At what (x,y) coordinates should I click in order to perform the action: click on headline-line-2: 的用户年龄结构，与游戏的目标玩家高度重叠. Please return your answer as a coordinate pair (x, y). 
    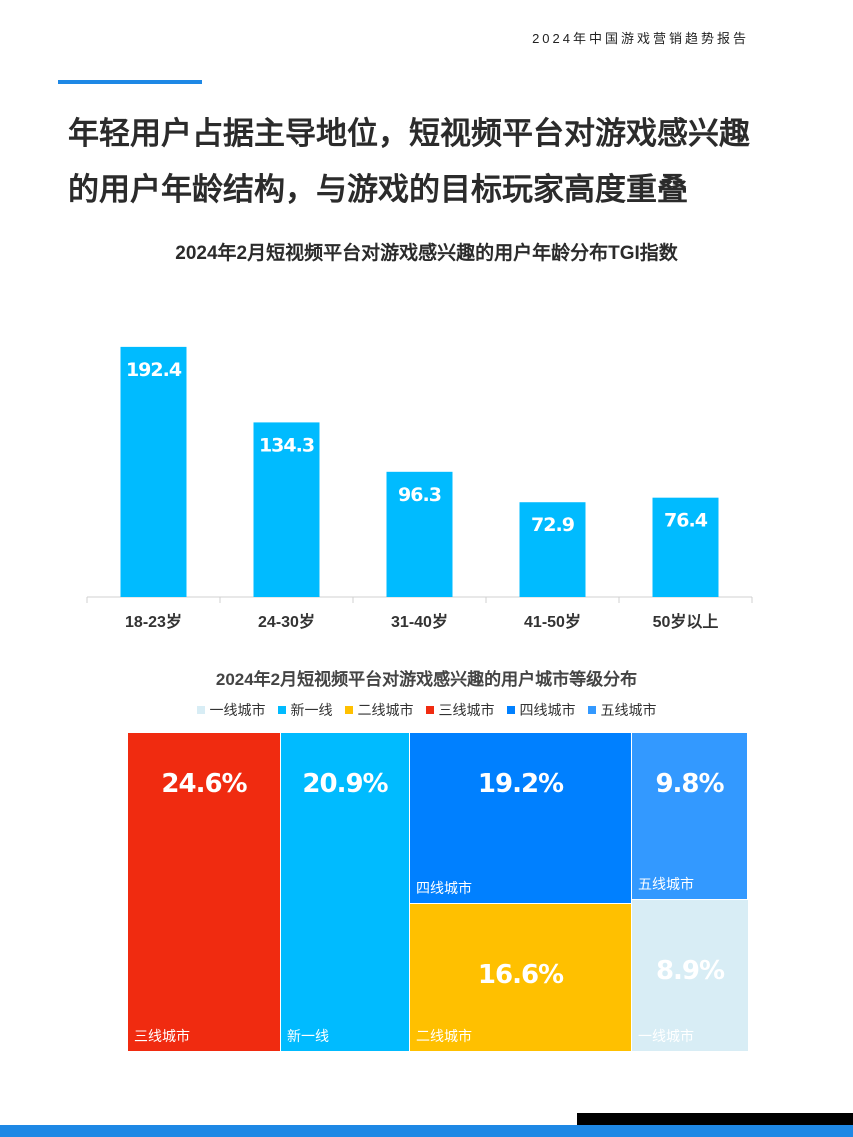
    Looking at the image, I should click on (378, 189).